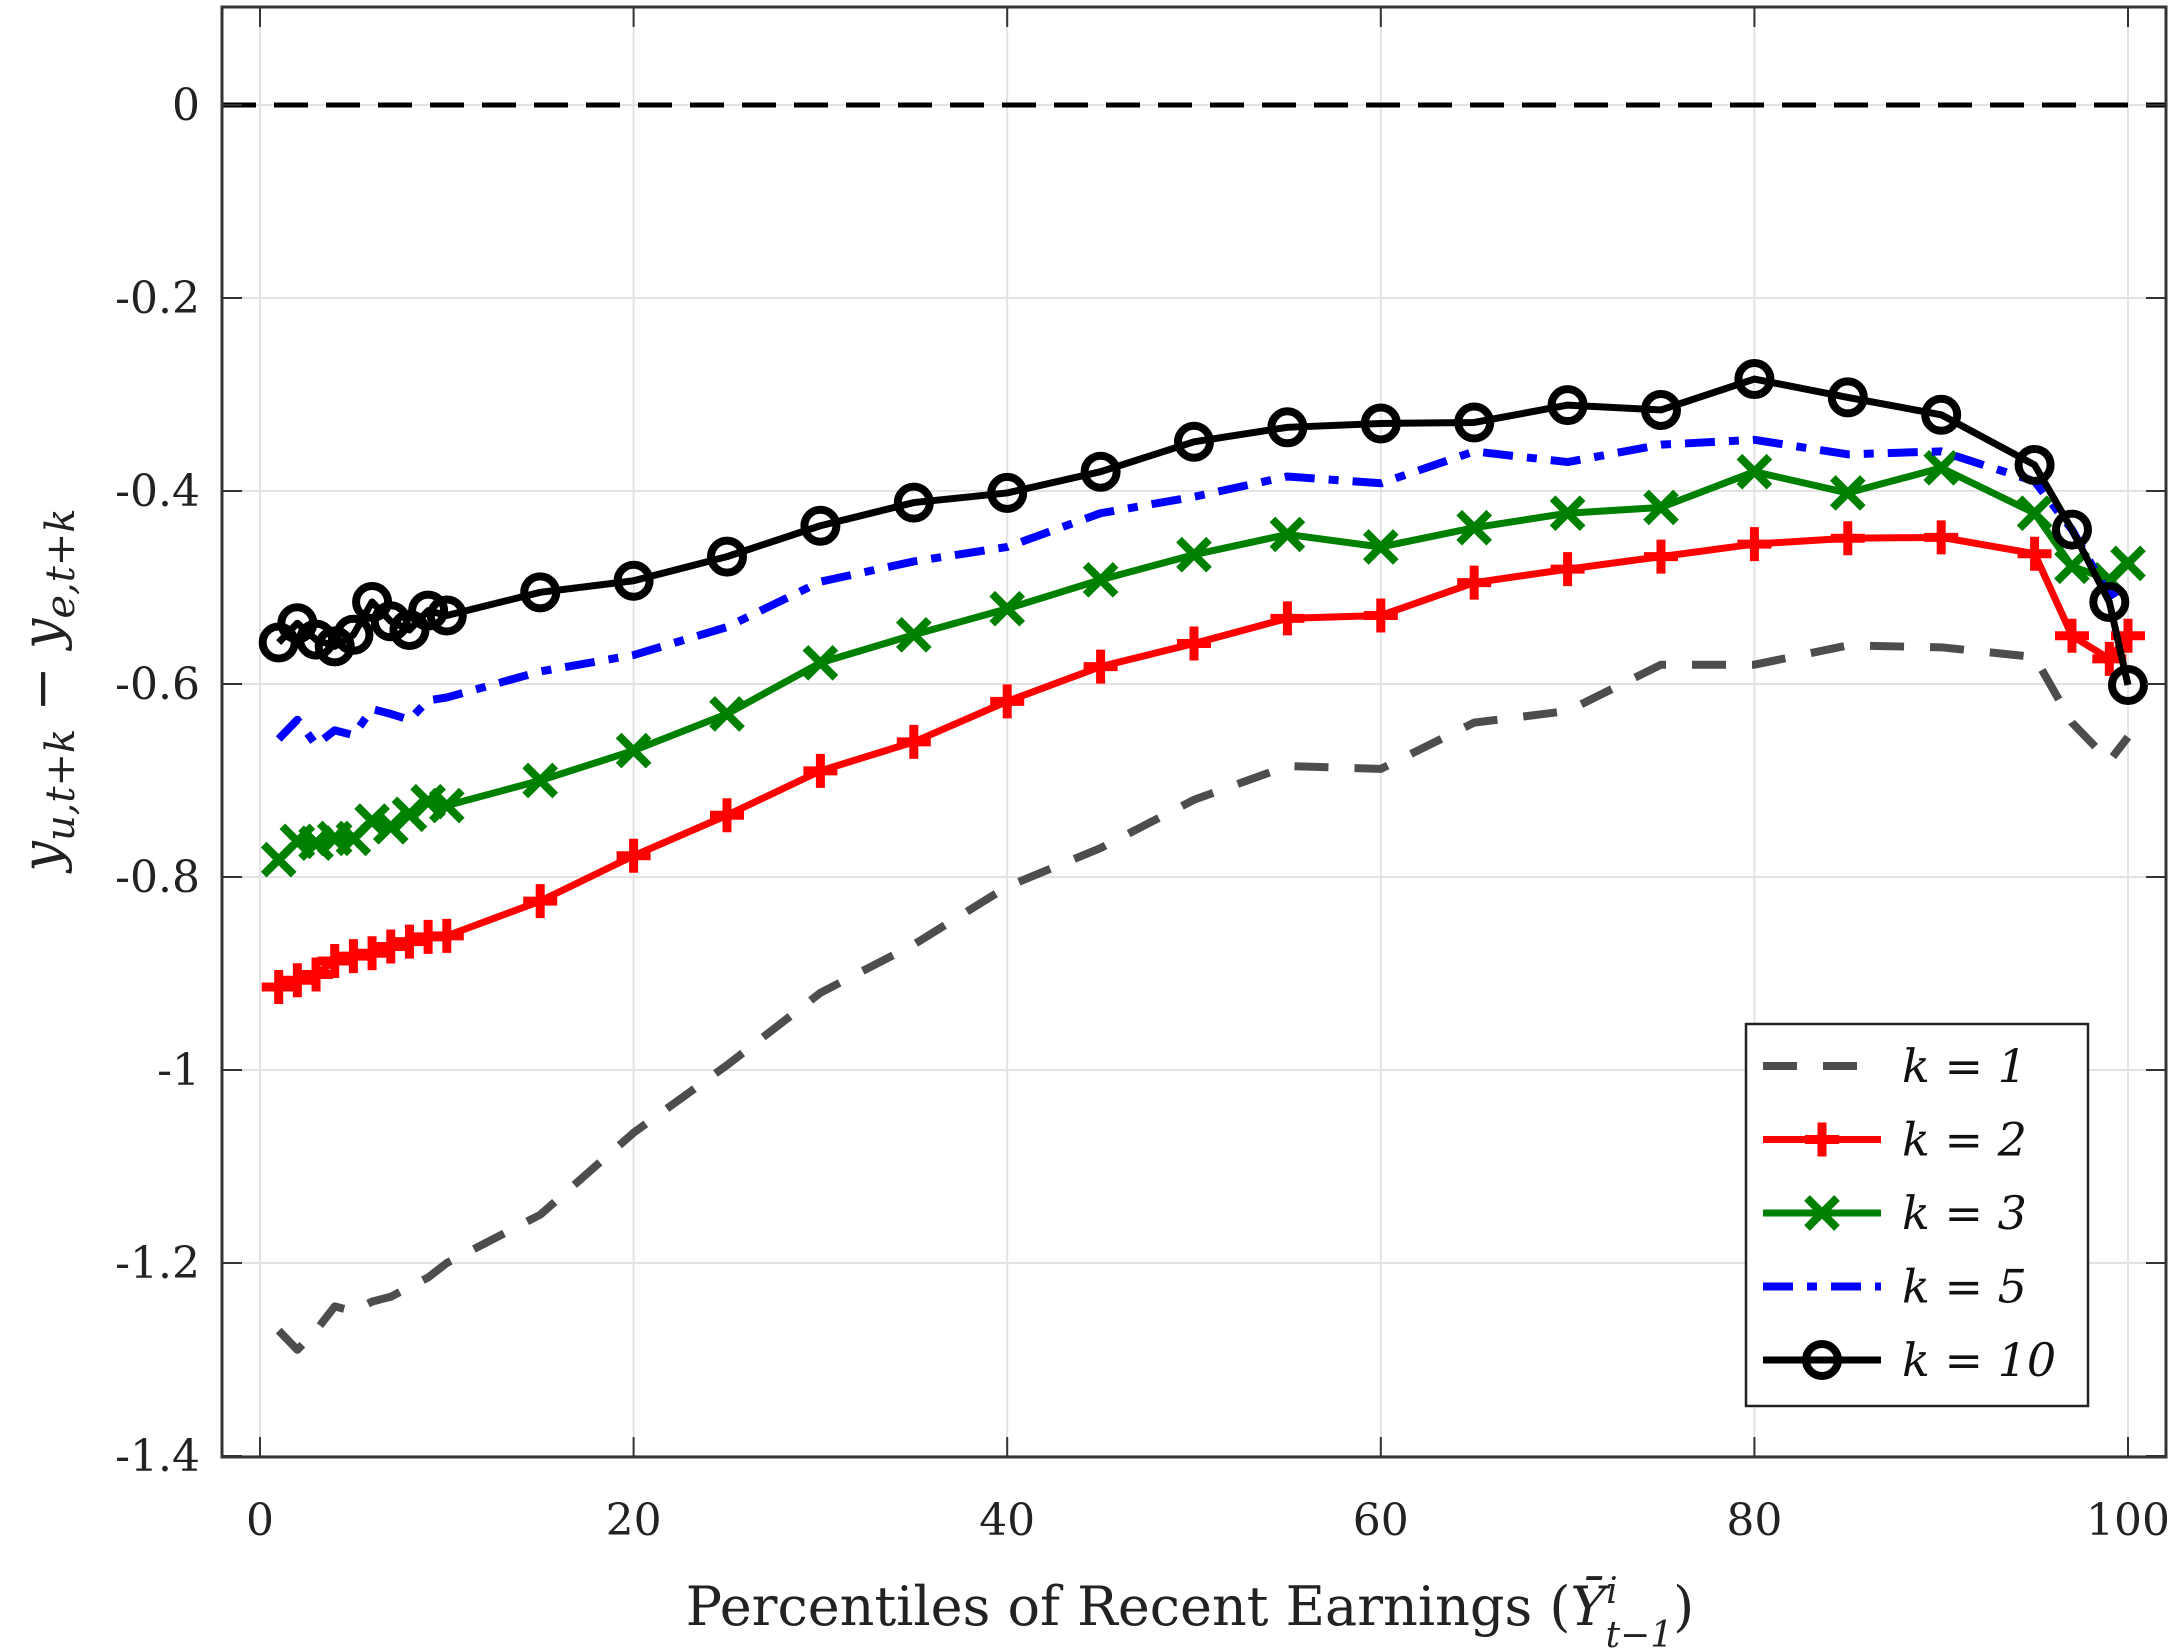 This screenshot has height=1652, width=2176. What do you see at coordinates (634, 1520) in the screenshot?
I see `x-tick-label: 20` at bounding box center [634, 1520].